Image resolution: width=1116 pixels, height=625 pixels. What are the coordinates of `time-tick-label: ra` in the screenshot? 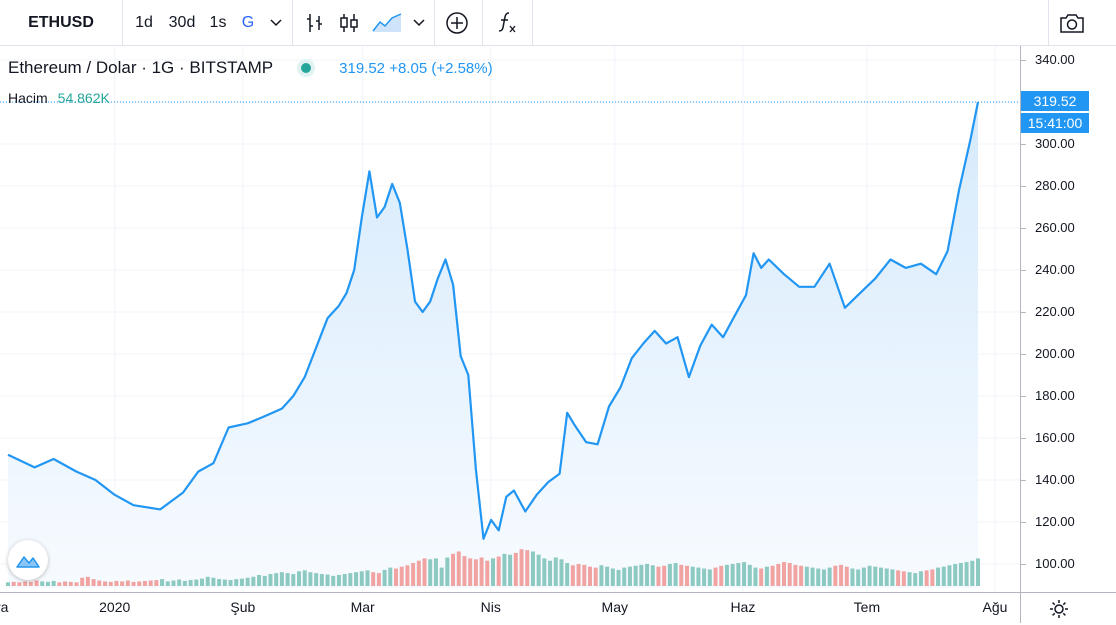 It's located at (4, 607).